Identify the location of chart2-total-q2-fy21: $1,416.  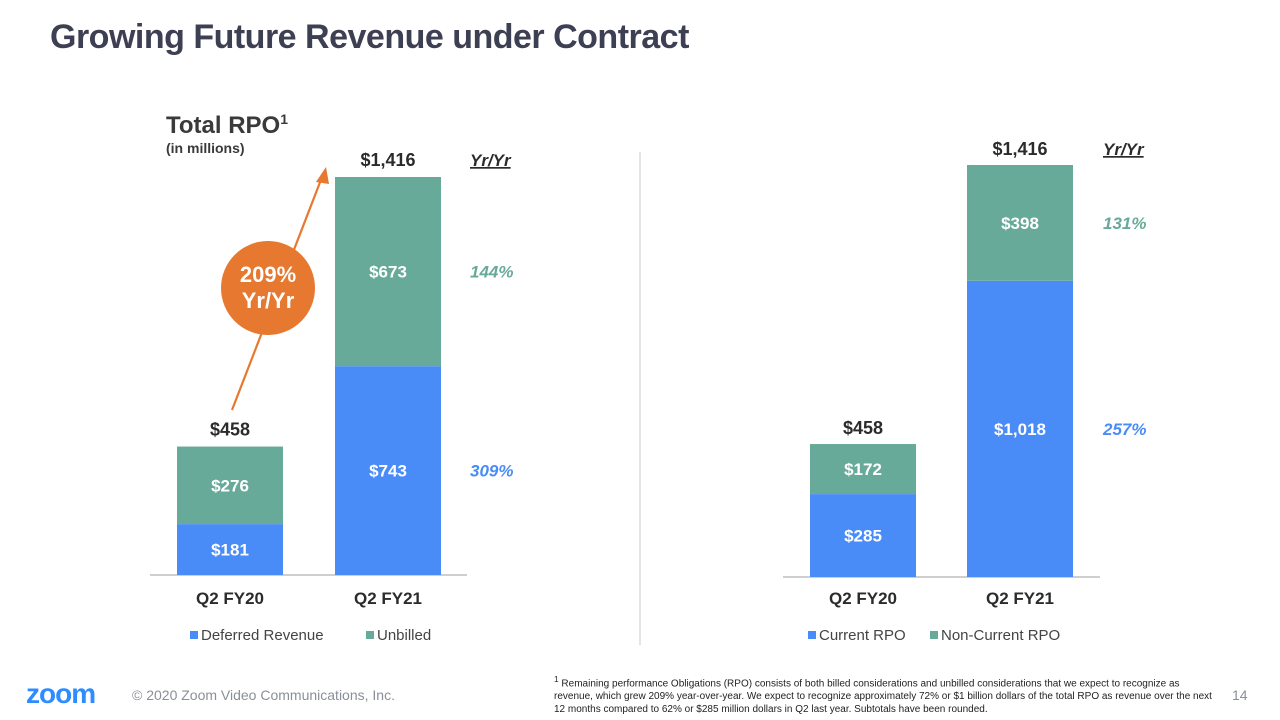
(1019, 149).